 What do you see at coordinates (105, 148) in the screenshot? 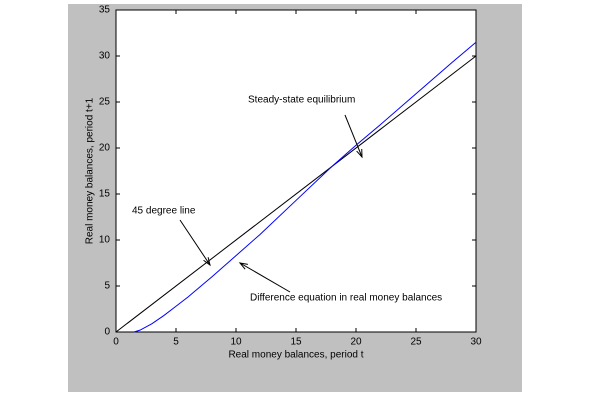
I see `y-tick-label: 20` at bounding box center [105, 148].